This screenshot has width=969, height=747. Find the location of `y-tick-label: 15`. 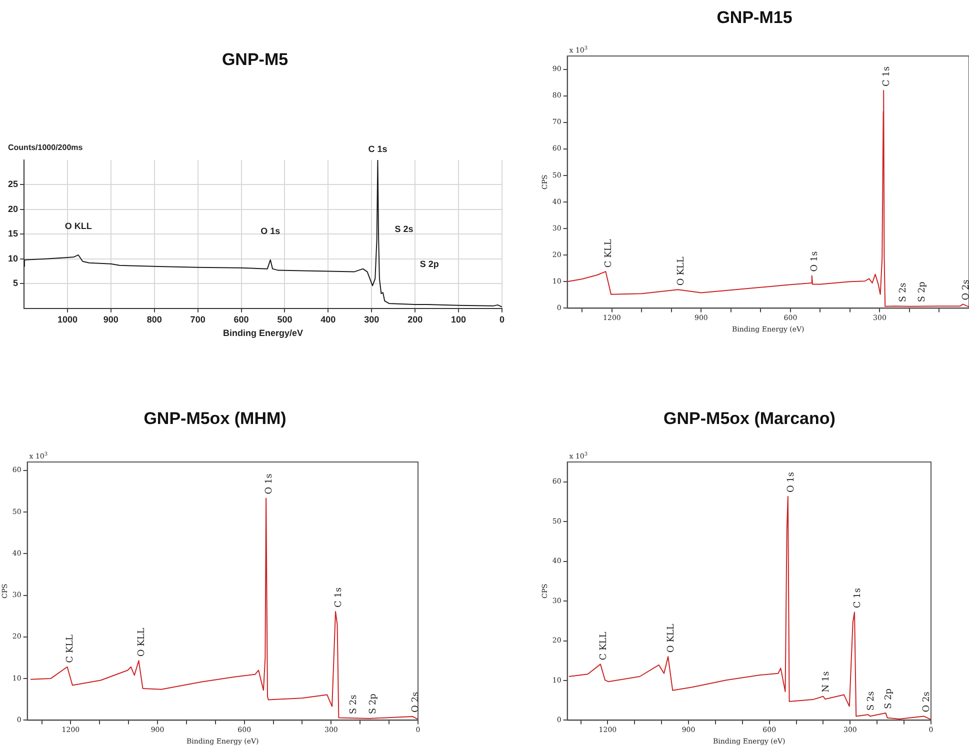

y-tick-label: 15 is located at coordinates (13, 233).